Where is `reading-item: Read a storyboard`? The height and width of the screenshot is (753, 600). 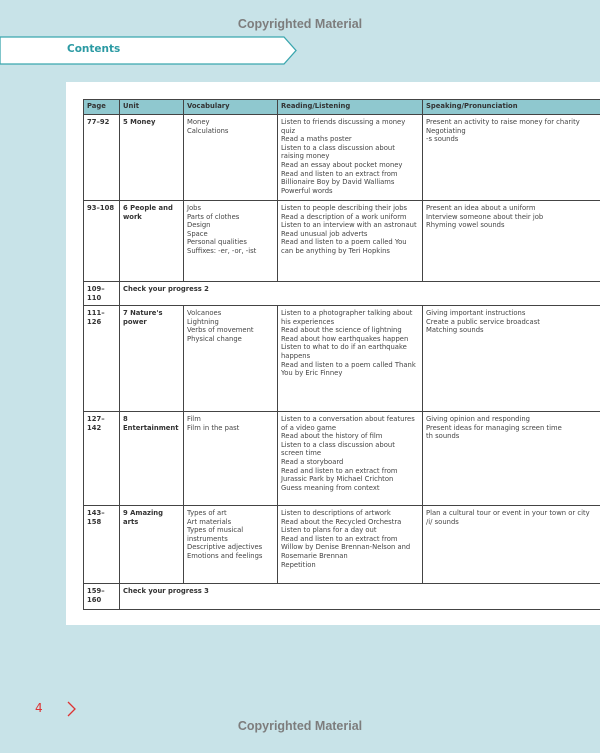
reading-item: Read a storyboard is located at coordinates (312, 461).